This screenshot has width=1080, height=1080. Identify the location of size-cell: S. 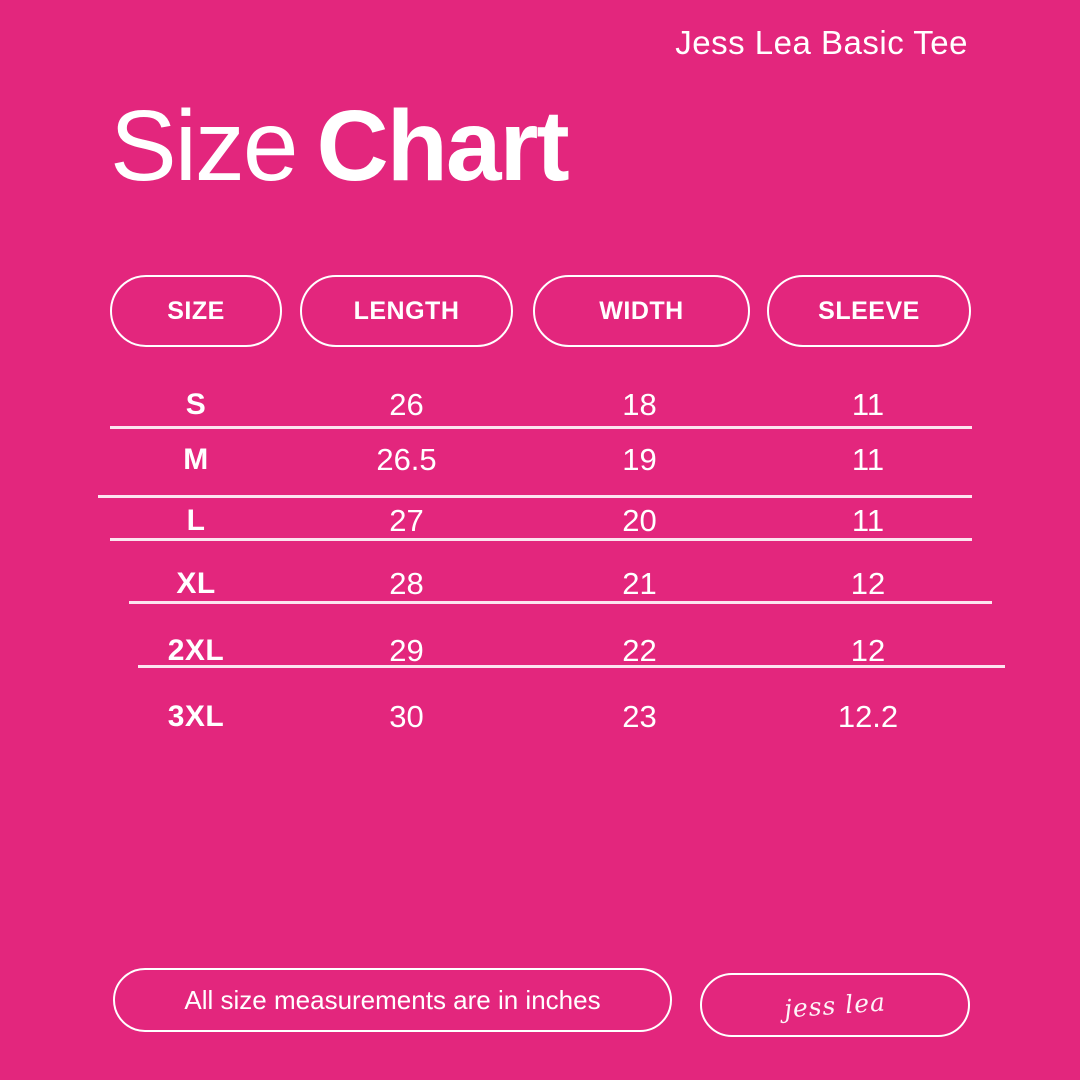
(196, 404).